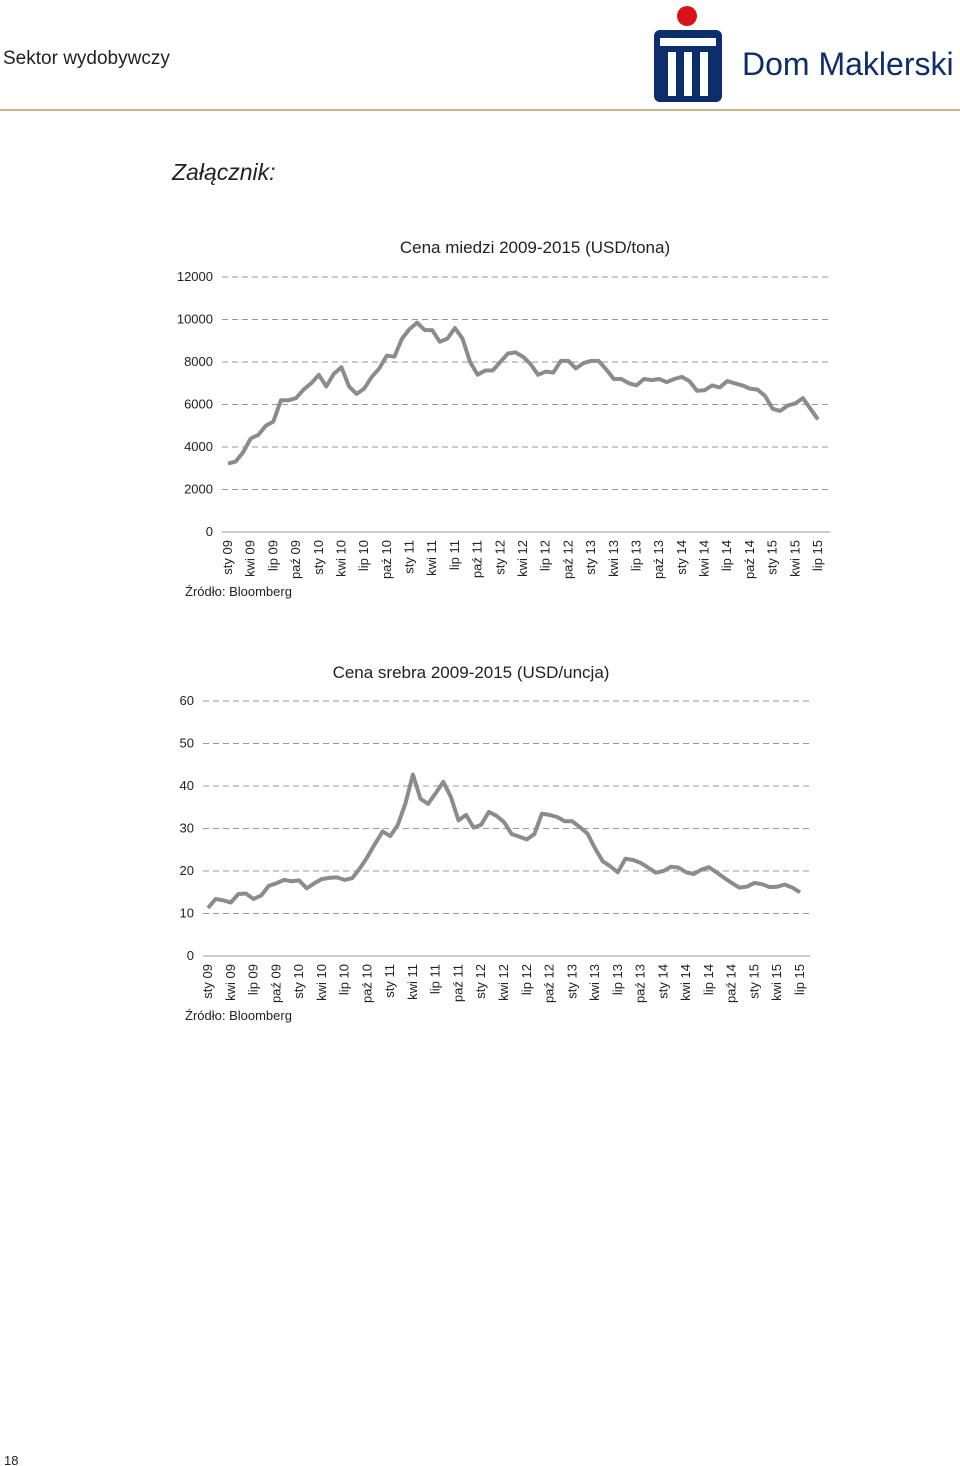 The height and width of the screenshot is (1466, 960). Describe the element at coordinates (198, 404) in the screenshot. I see `y-tick-label: 6000` at that location.